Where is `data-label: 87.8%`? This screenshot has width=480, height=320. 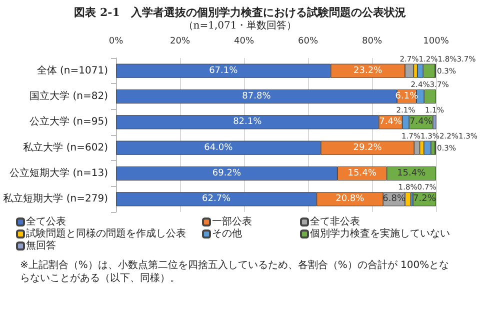
data-label: 87.8% is located at coordinates (257, 97).